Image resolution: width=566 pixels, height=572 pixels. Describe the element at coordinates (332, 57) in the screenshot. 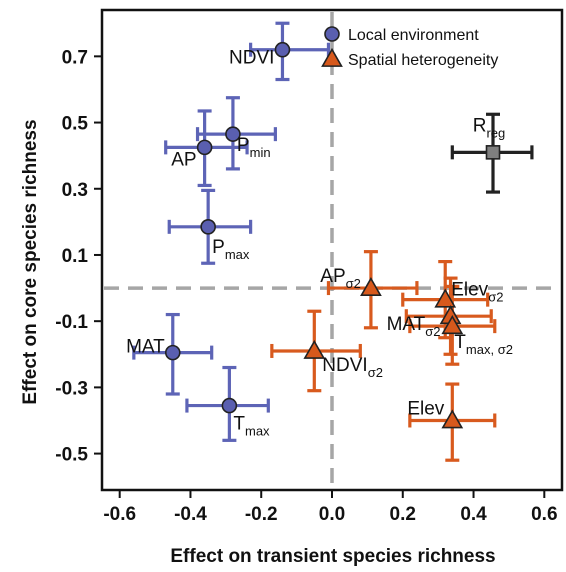

I see `legend-marker-triangle` at that location.